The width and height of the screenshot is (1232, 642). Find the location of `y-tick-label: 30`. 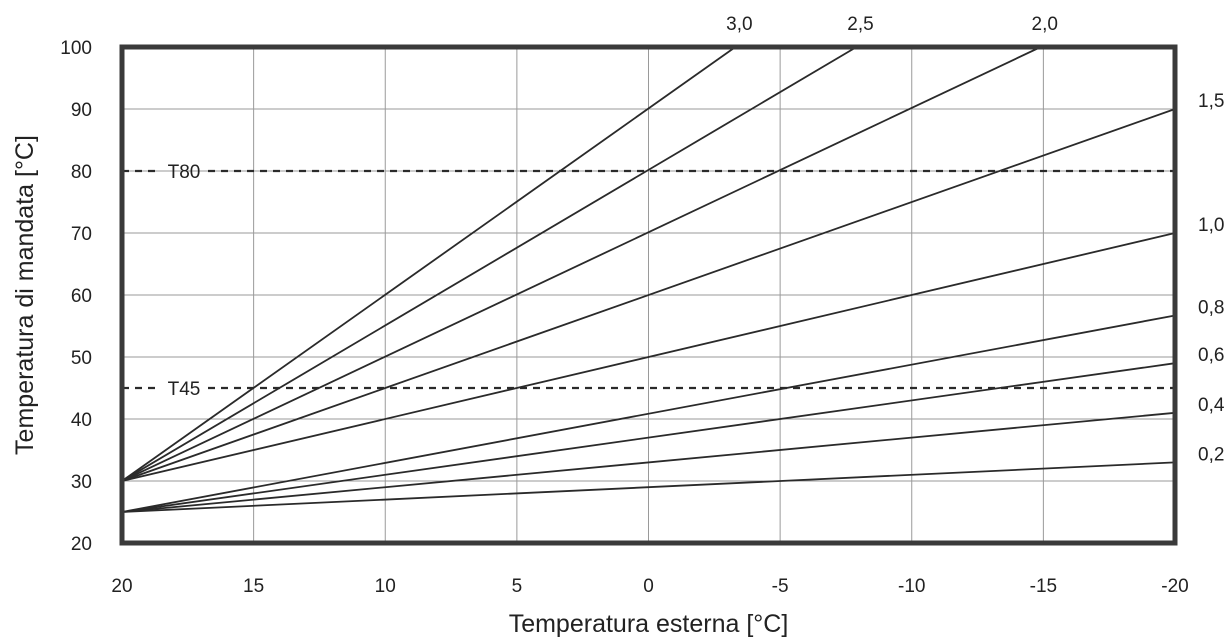

y-tick-label: 30 is located at coordinates (81, 482).